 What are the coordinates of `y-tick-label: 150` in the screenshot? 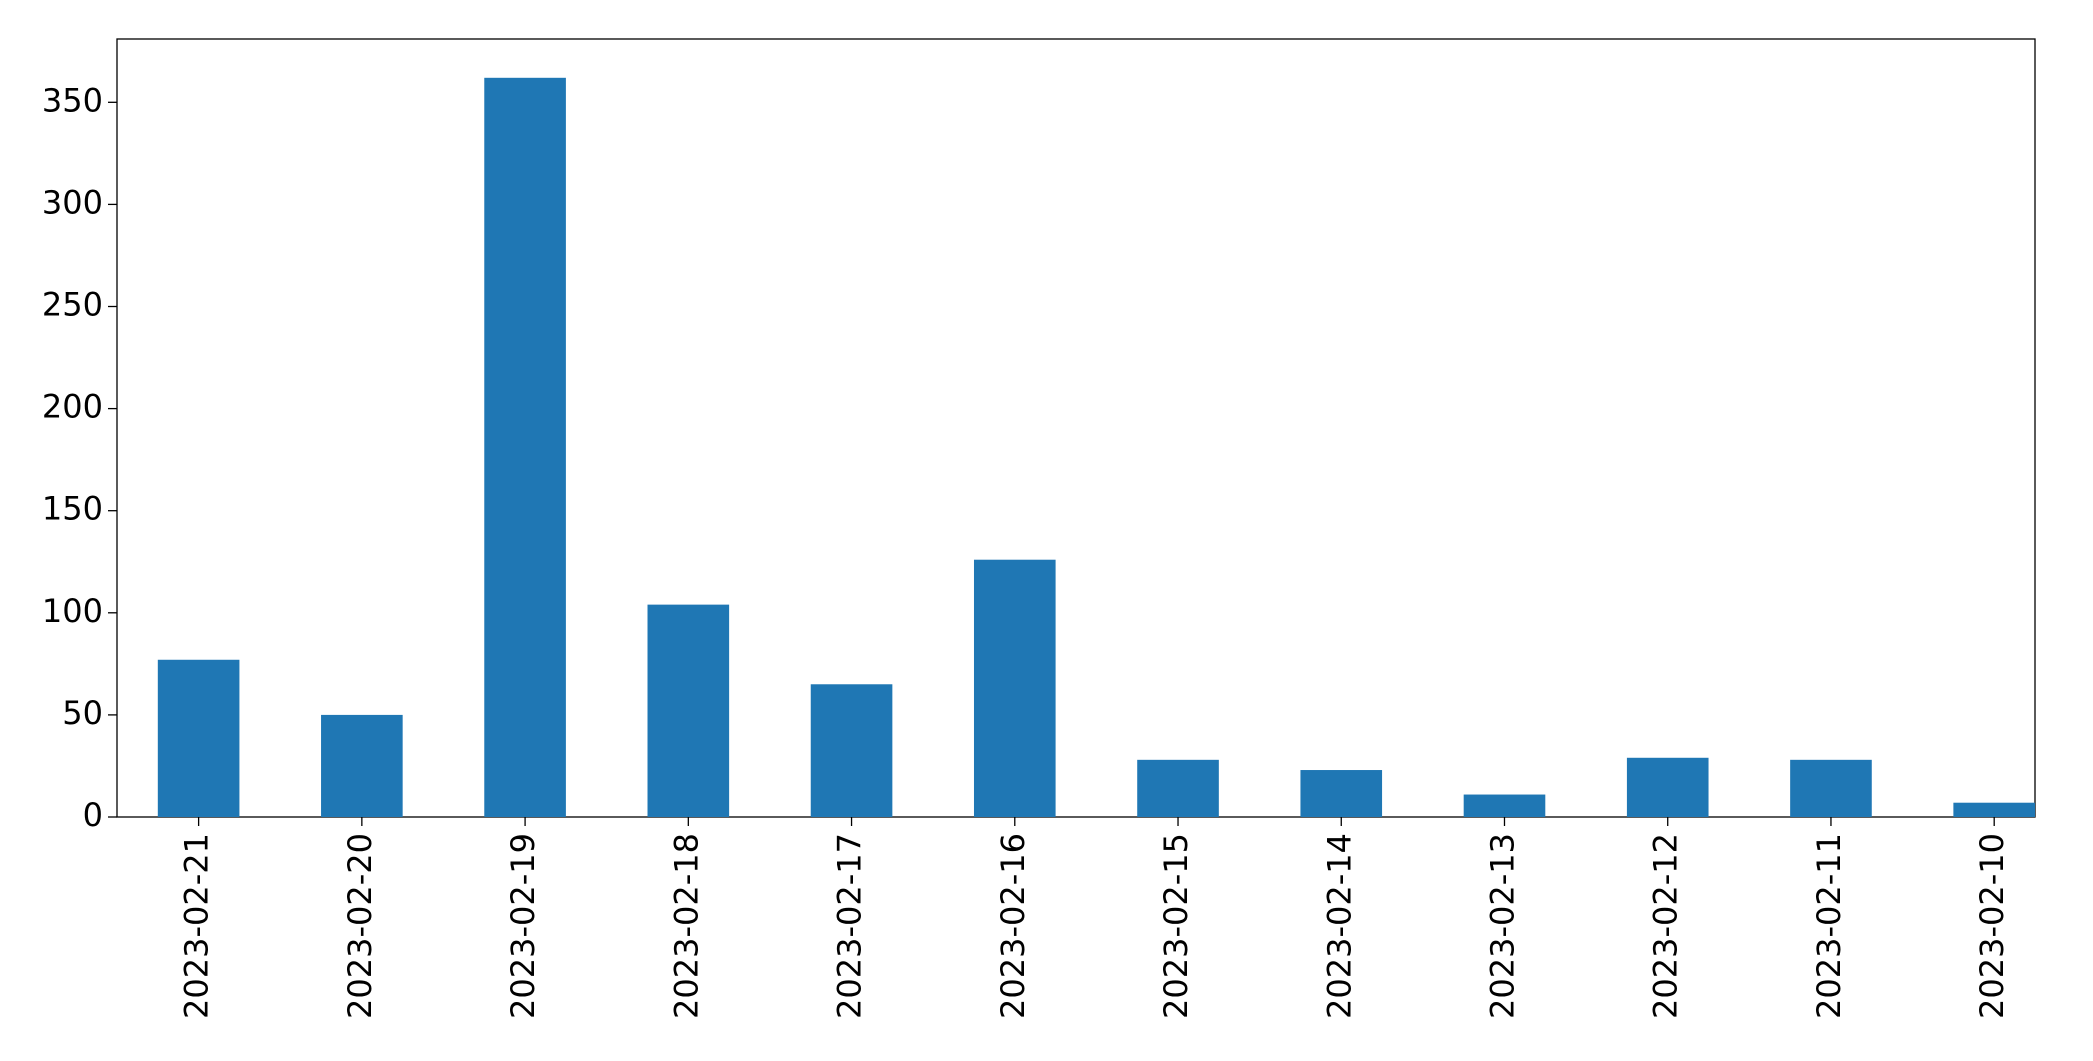 It's located at (72, 509).